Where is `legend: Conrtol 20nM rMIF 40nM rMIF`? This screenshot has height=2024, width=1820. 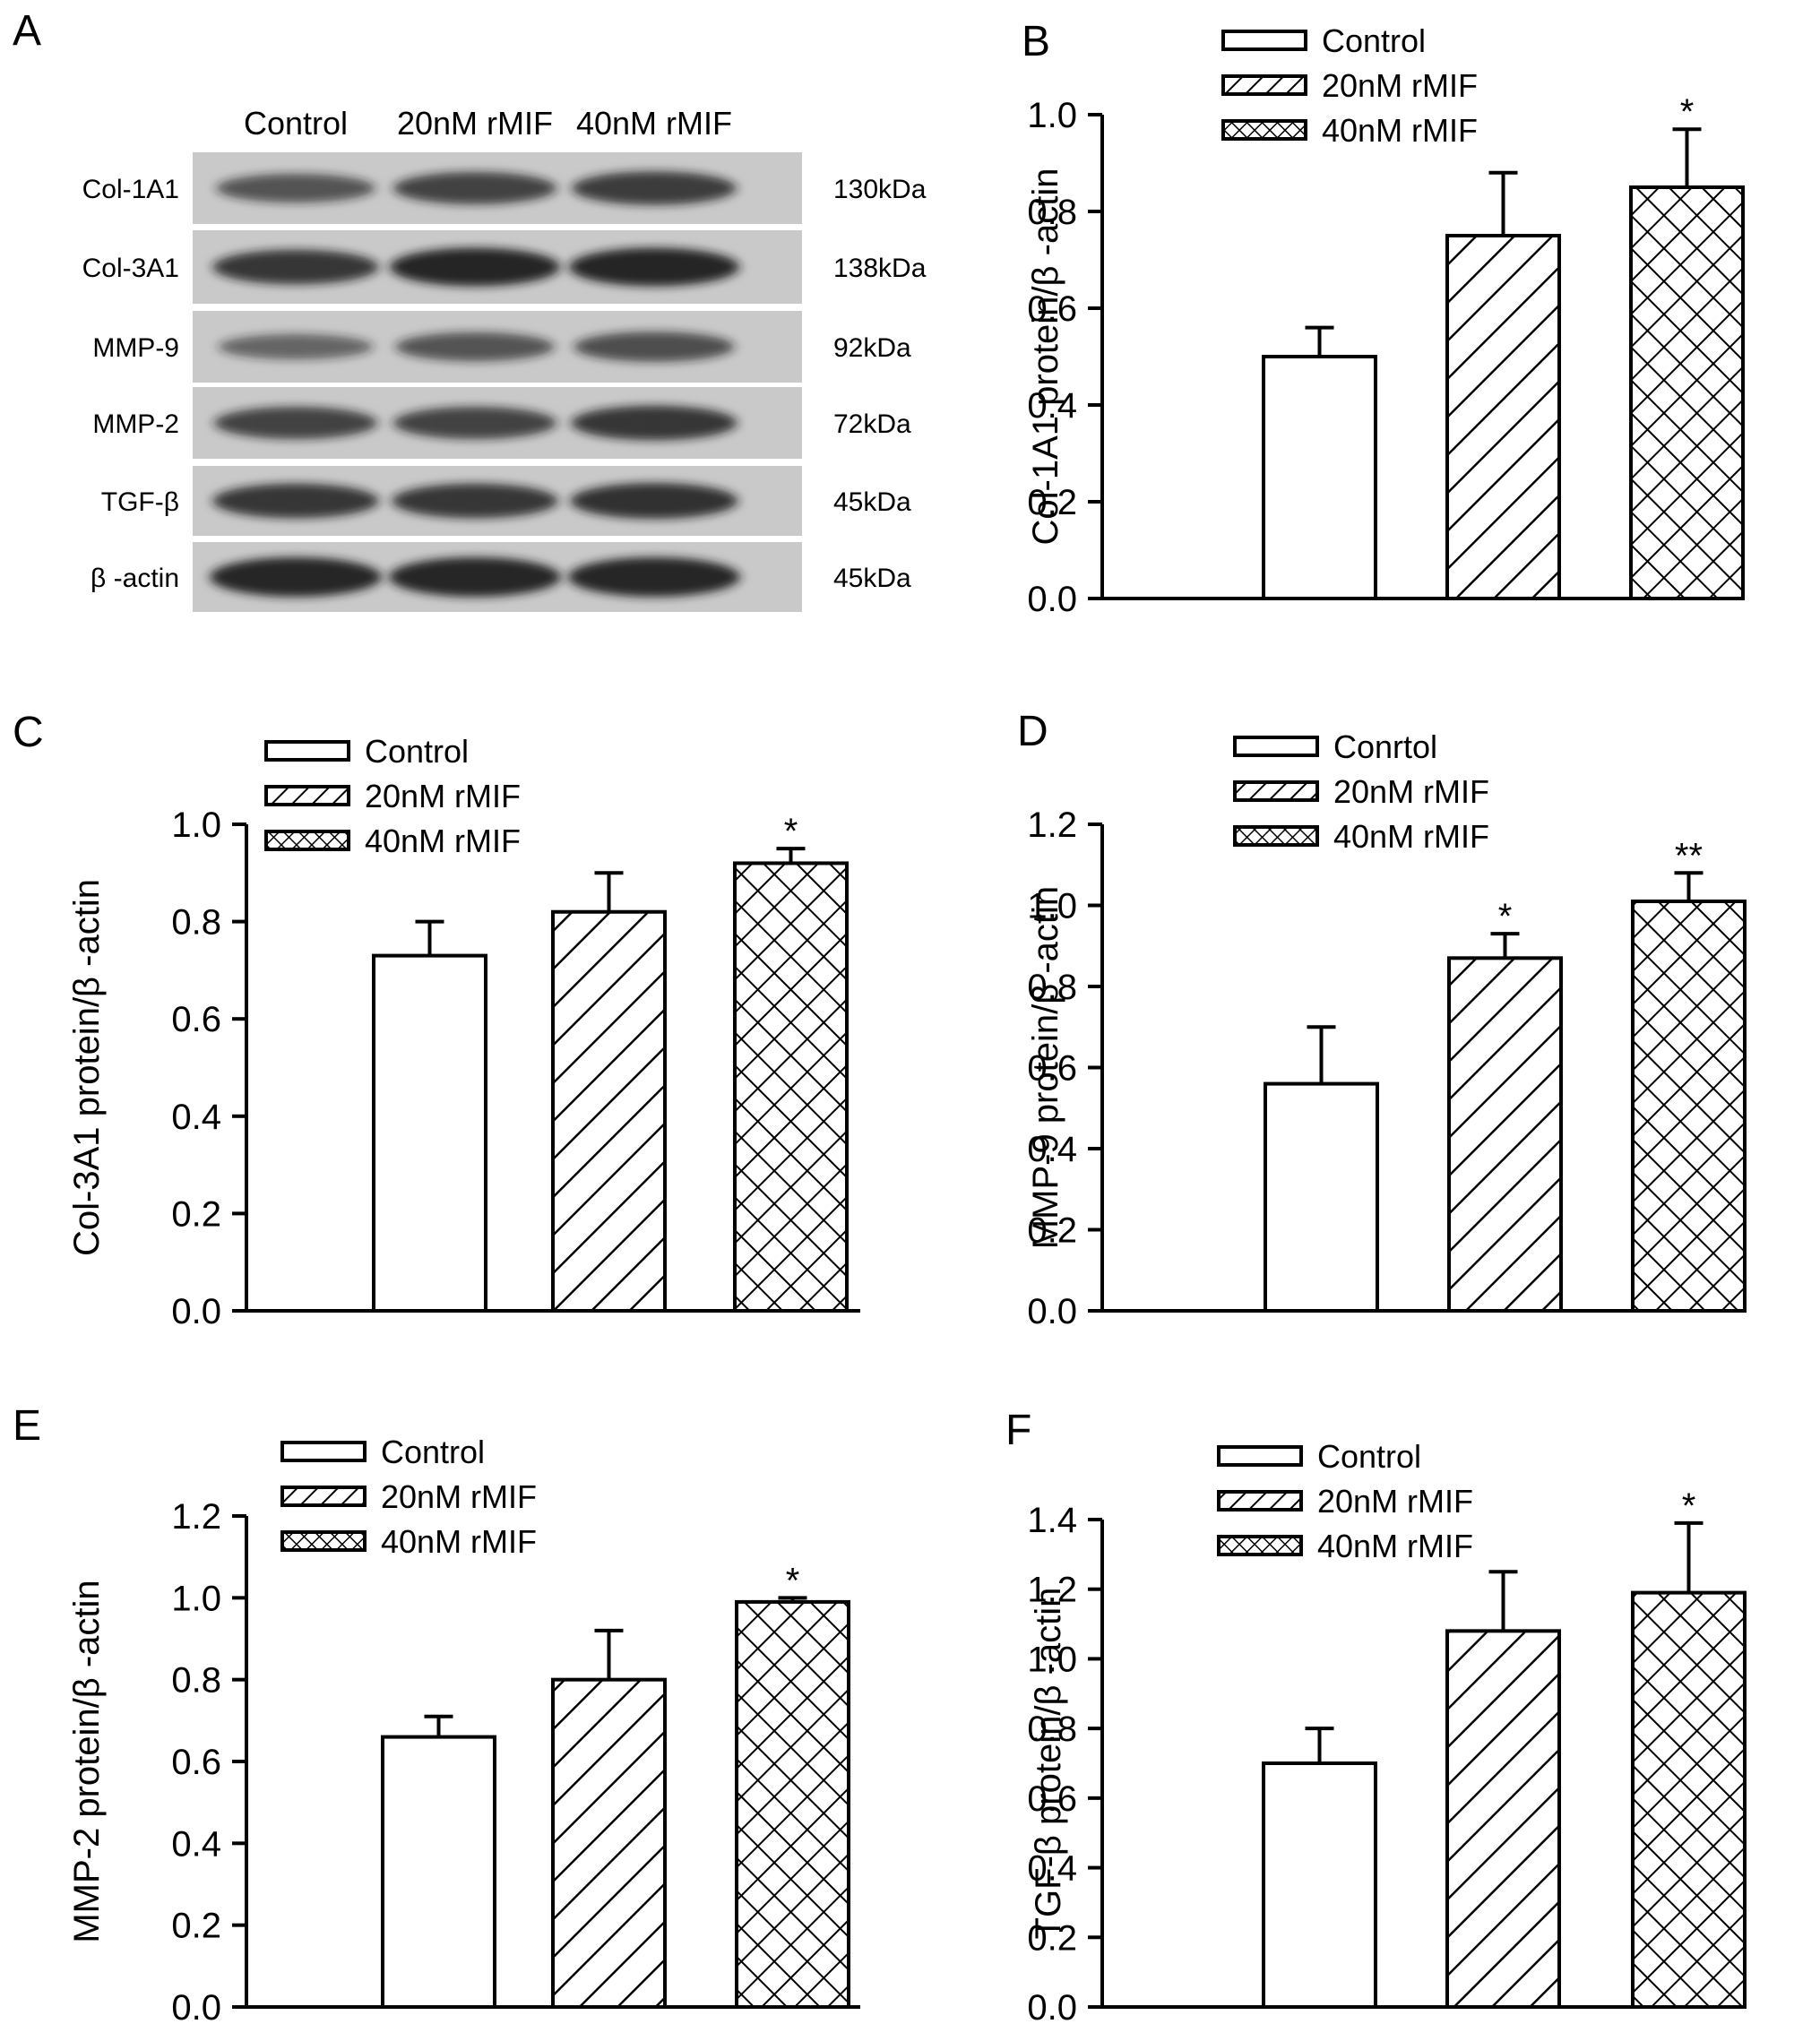
legend: Conrtol 20nM rMIF 40nM rMIF is located at coordinates (1361, 791).